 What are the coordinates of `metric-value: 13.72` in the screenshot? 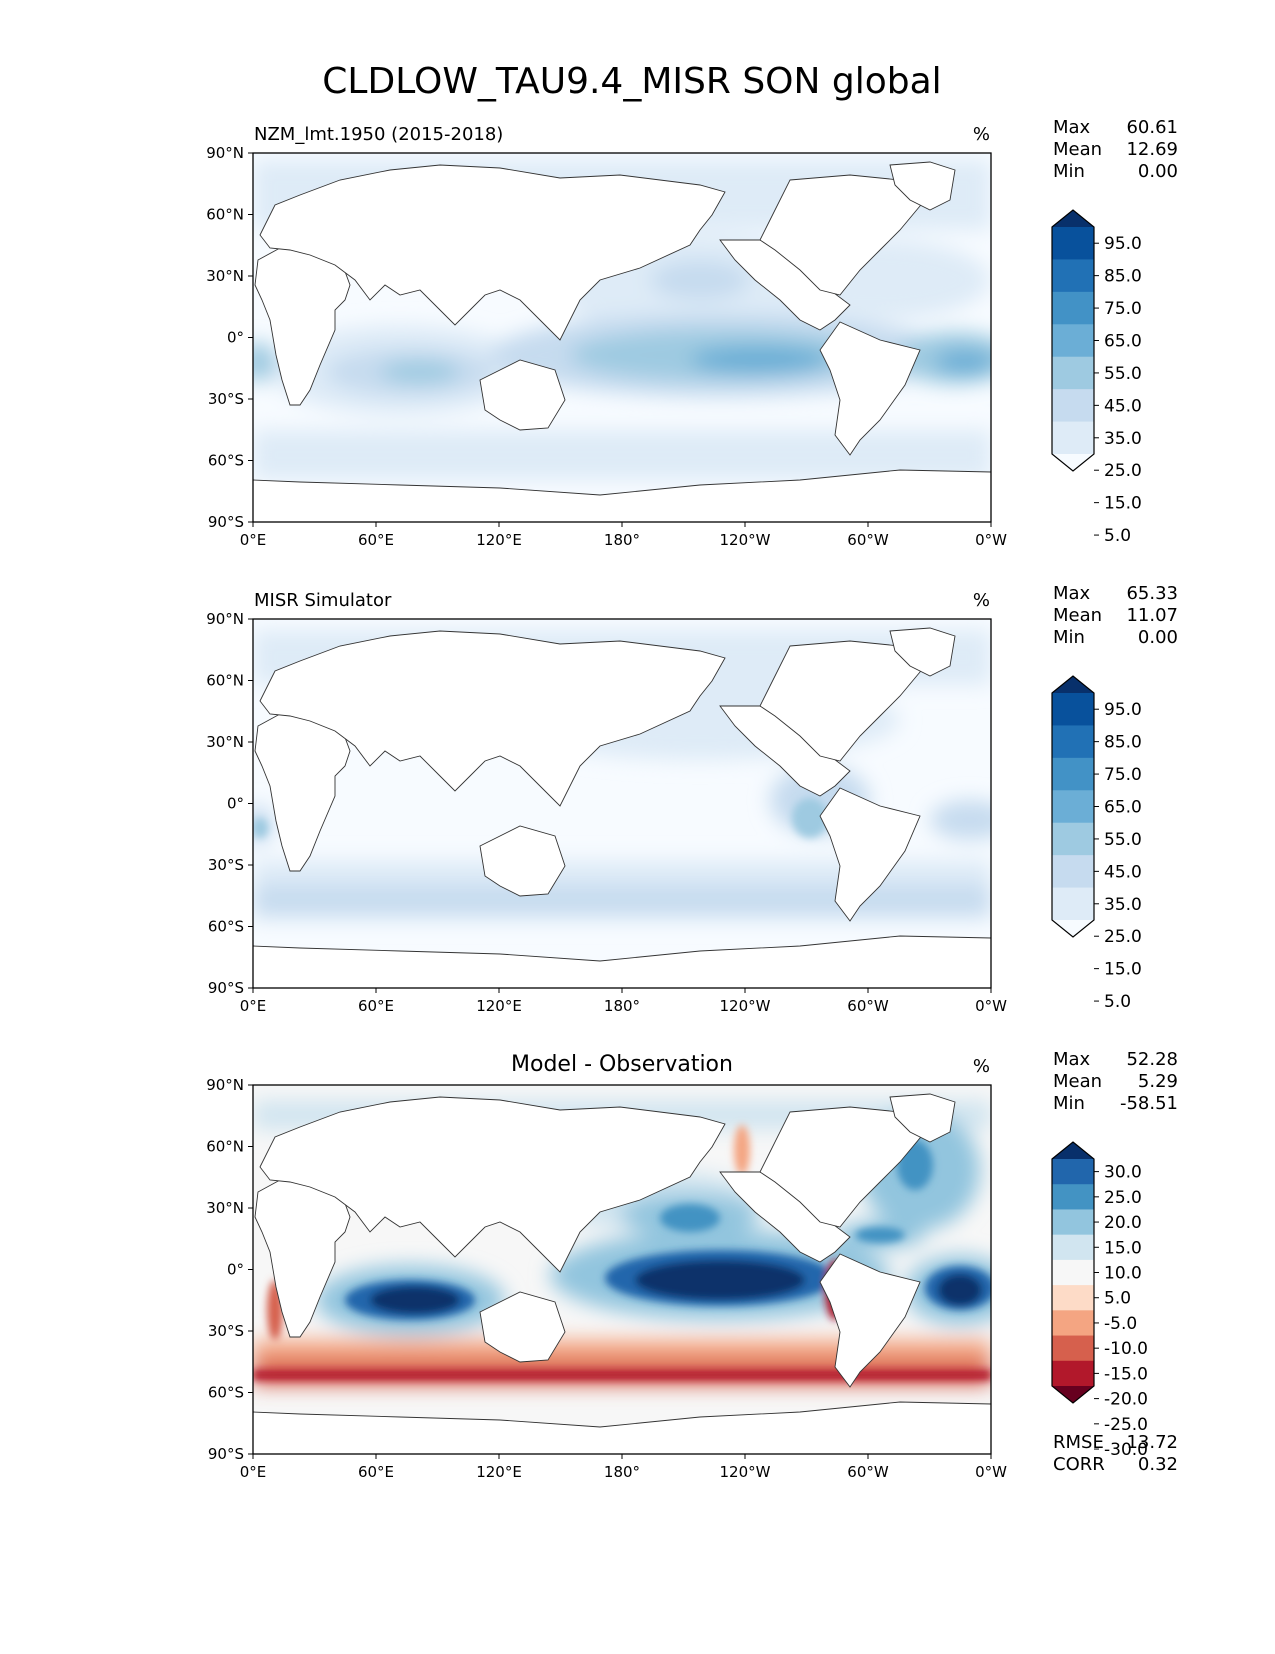 It's located at (1152, 1442).